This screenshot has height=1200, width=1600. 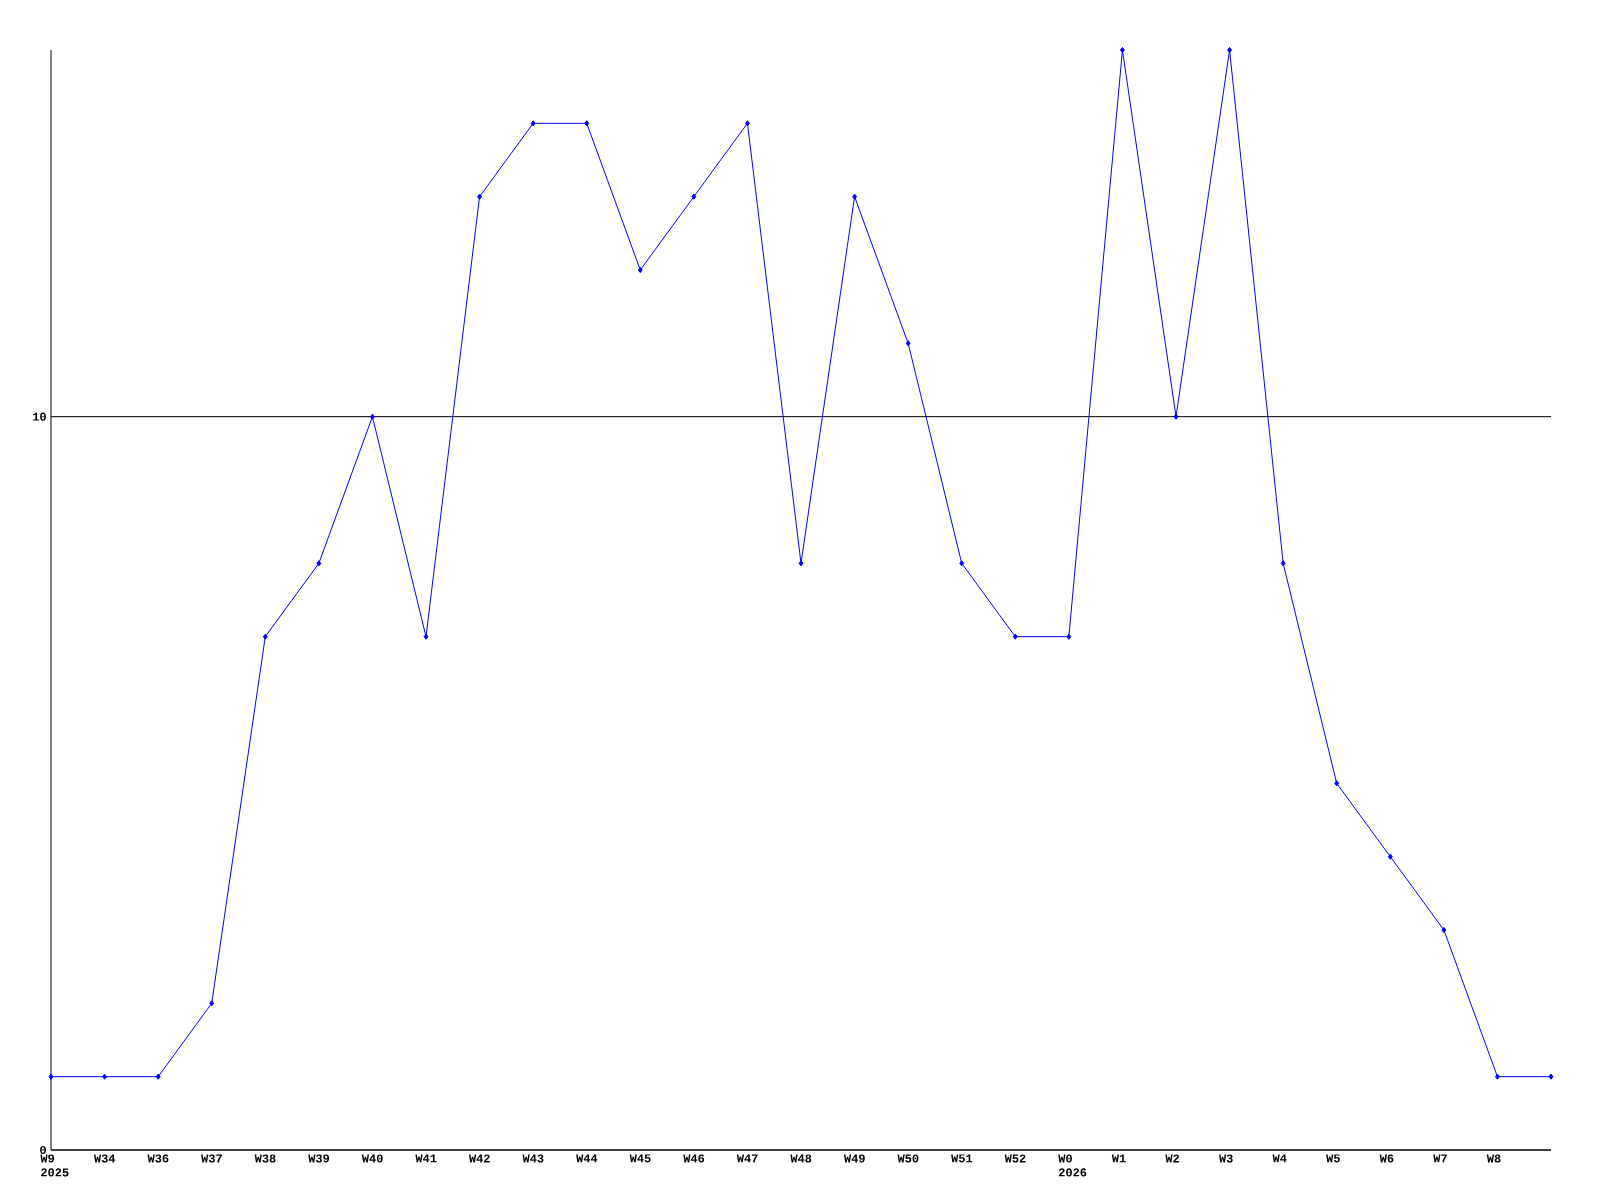 What do you see at coordinates (372, 1158) in the screenshot?
I see `x-tick-label: W40` at bounding box center [372, 1158].